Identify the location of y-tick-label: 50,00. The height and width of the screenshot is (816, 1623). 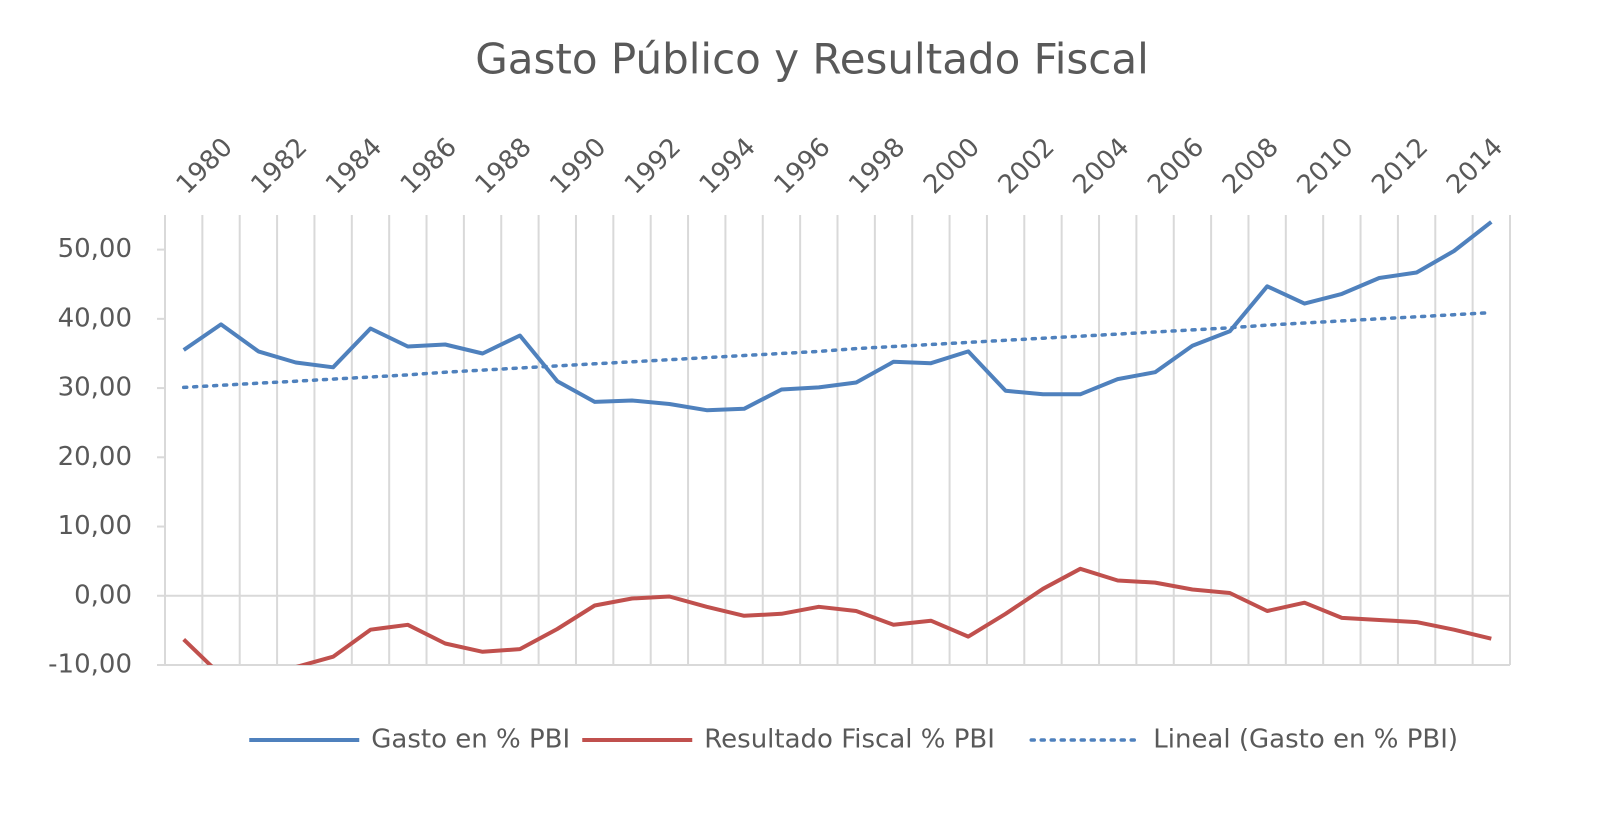
(95, 249).